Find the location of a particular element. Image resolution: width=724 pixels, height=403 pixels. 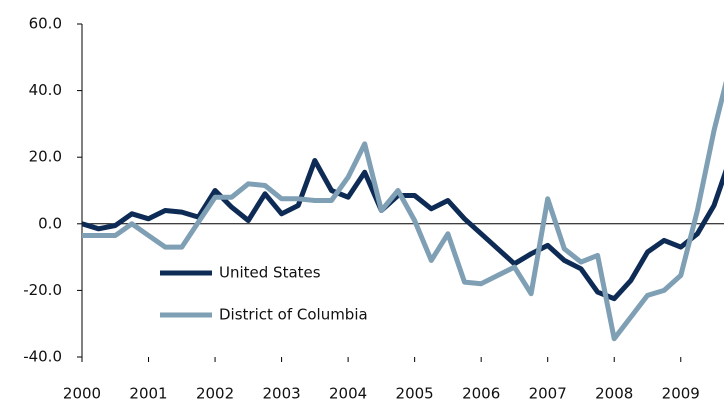

x-tick-label: 2002 is located at coordinates (215, 394).